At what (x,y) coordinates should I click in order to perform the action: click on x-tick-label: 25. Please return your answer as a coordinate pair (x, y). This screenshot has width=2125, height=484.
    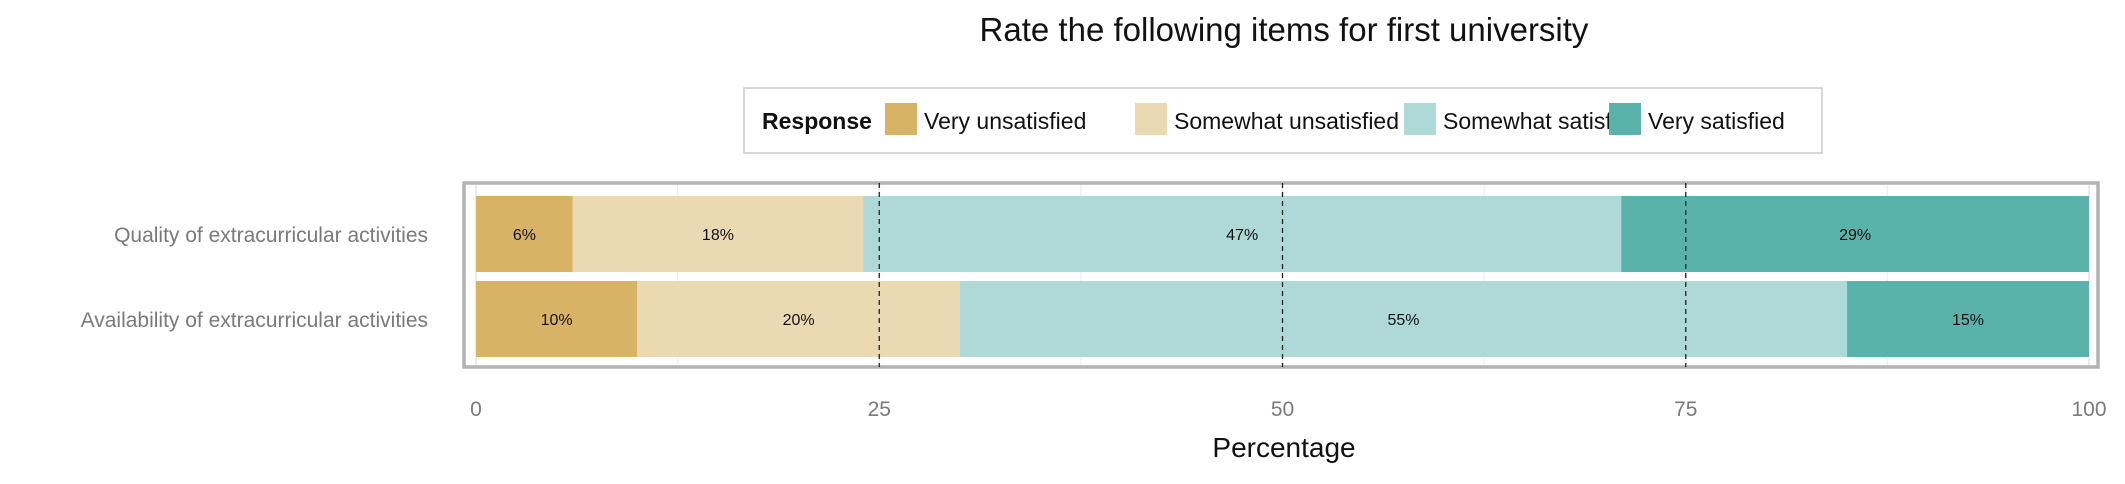
    Looking at the image, I should click on (879, 409).